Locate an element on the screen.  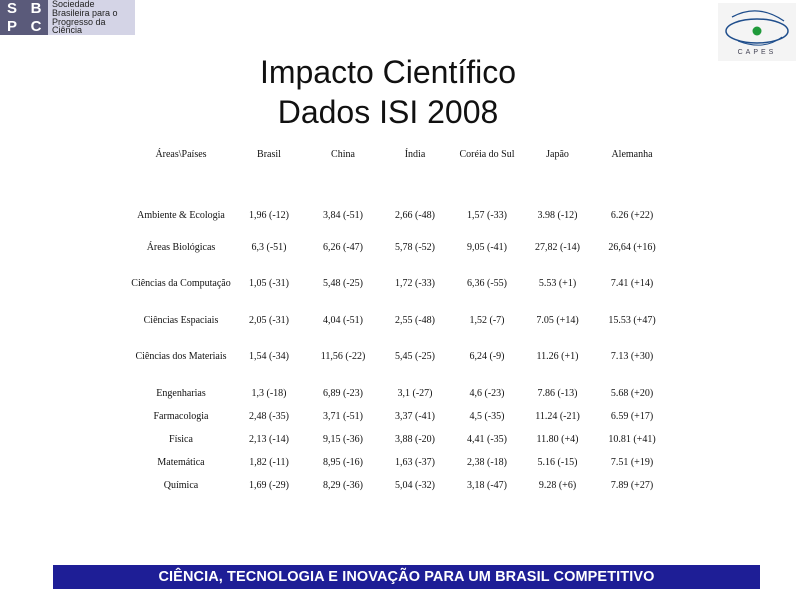
cell-value: 3,88 (-20) is located at coordinates (415, 439).